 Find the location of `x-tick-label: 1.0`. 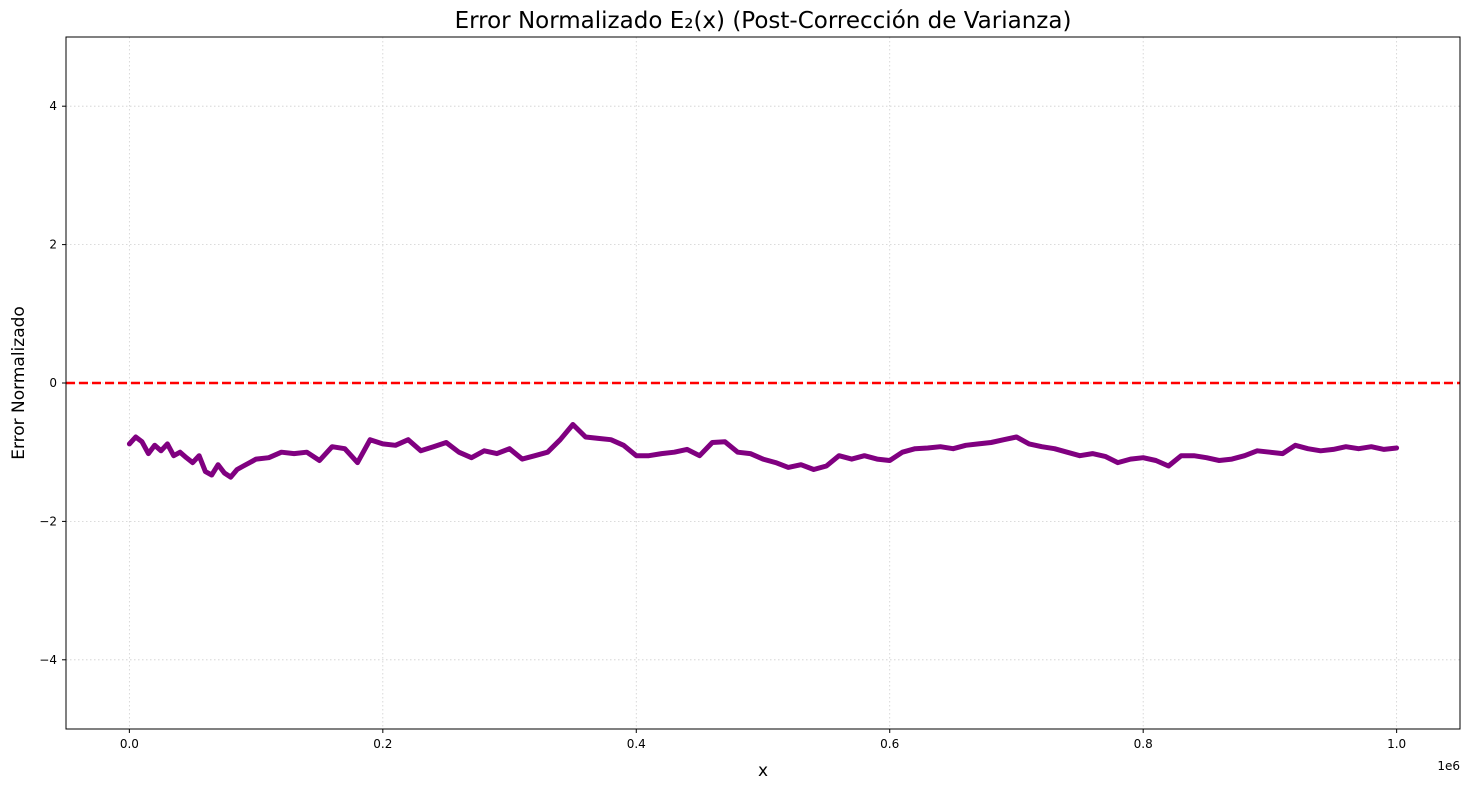

x-tick-label: 1.0 is located at coordinates (1396, 744).